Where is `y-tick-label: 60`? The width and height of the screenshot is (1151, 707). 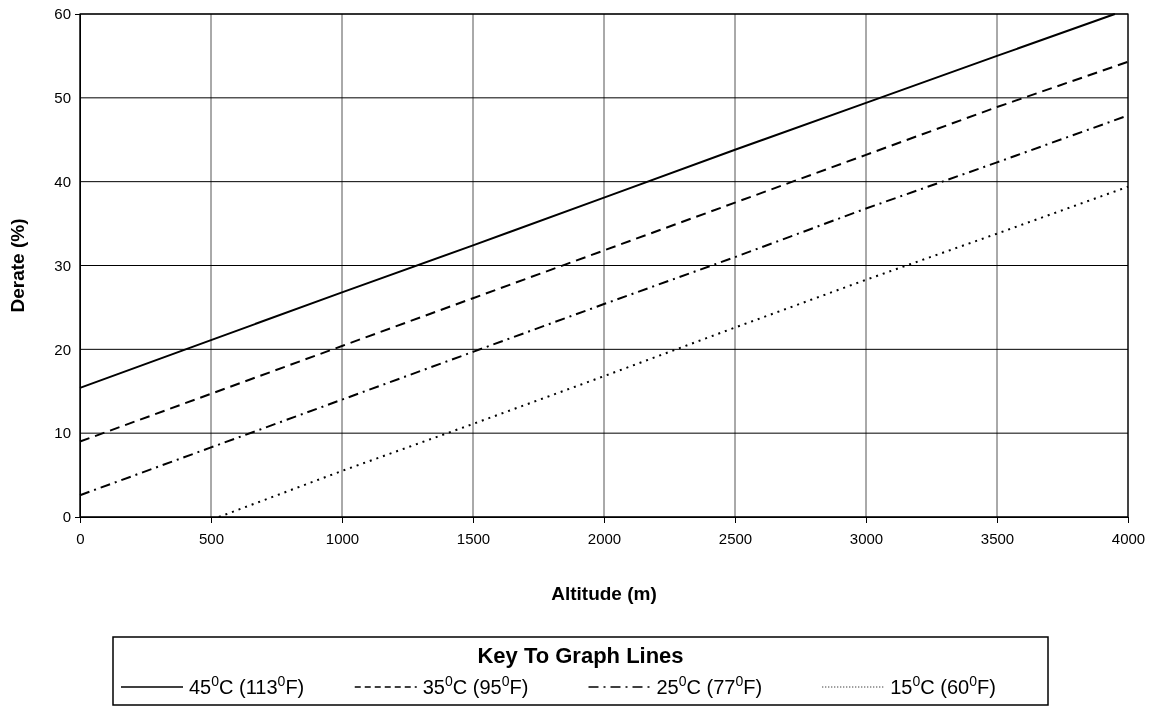 y-tick-label: 60 is located at coordinates (62, 14).